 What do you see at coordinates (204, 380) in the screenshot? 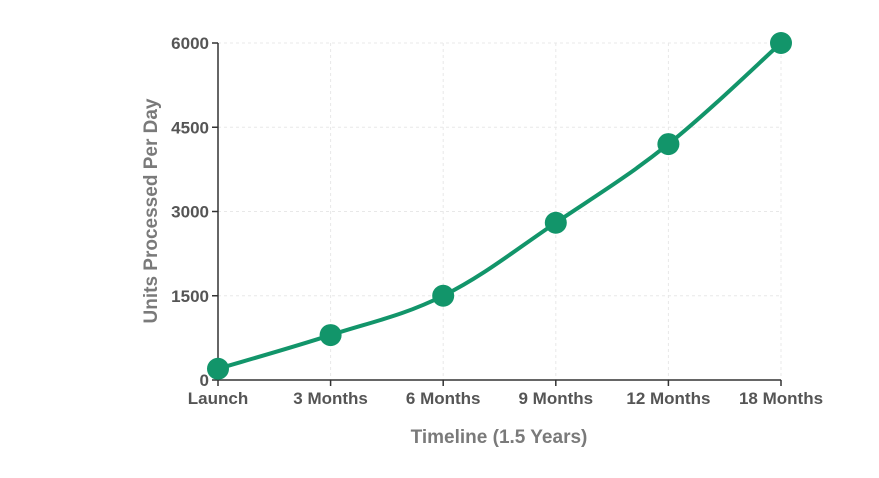
I see `y-tick-label: 0` at bounding box center [204, 380].